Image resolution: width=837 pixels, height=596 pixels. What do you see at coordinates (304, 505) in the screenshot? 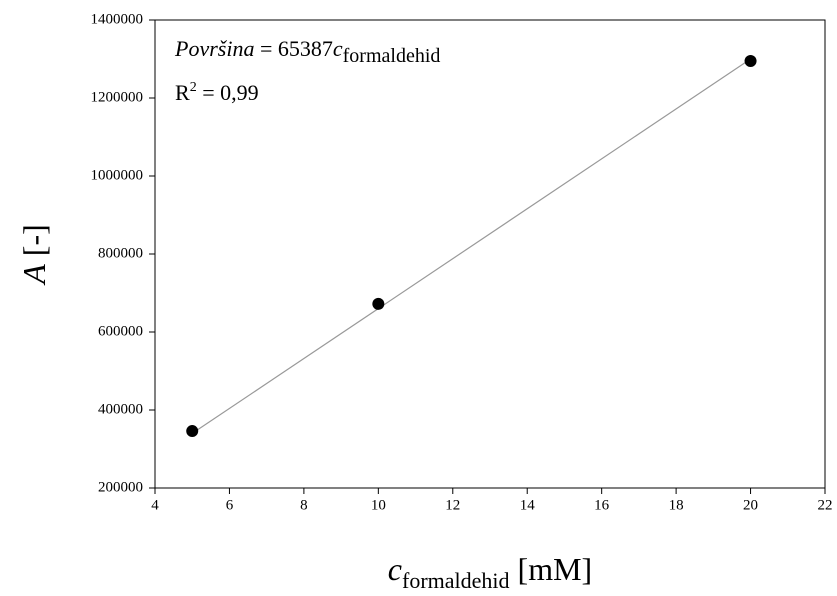
I see `x-tick-label: 8` at bounding box center [304, 505].